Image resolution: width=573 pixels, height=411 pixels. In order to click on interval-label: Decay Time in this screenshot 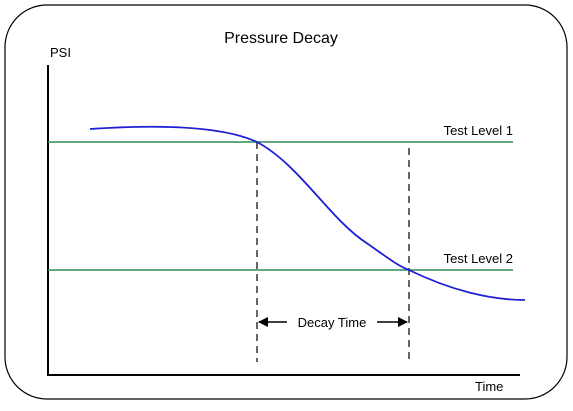, I will do `click(332, 322)`.